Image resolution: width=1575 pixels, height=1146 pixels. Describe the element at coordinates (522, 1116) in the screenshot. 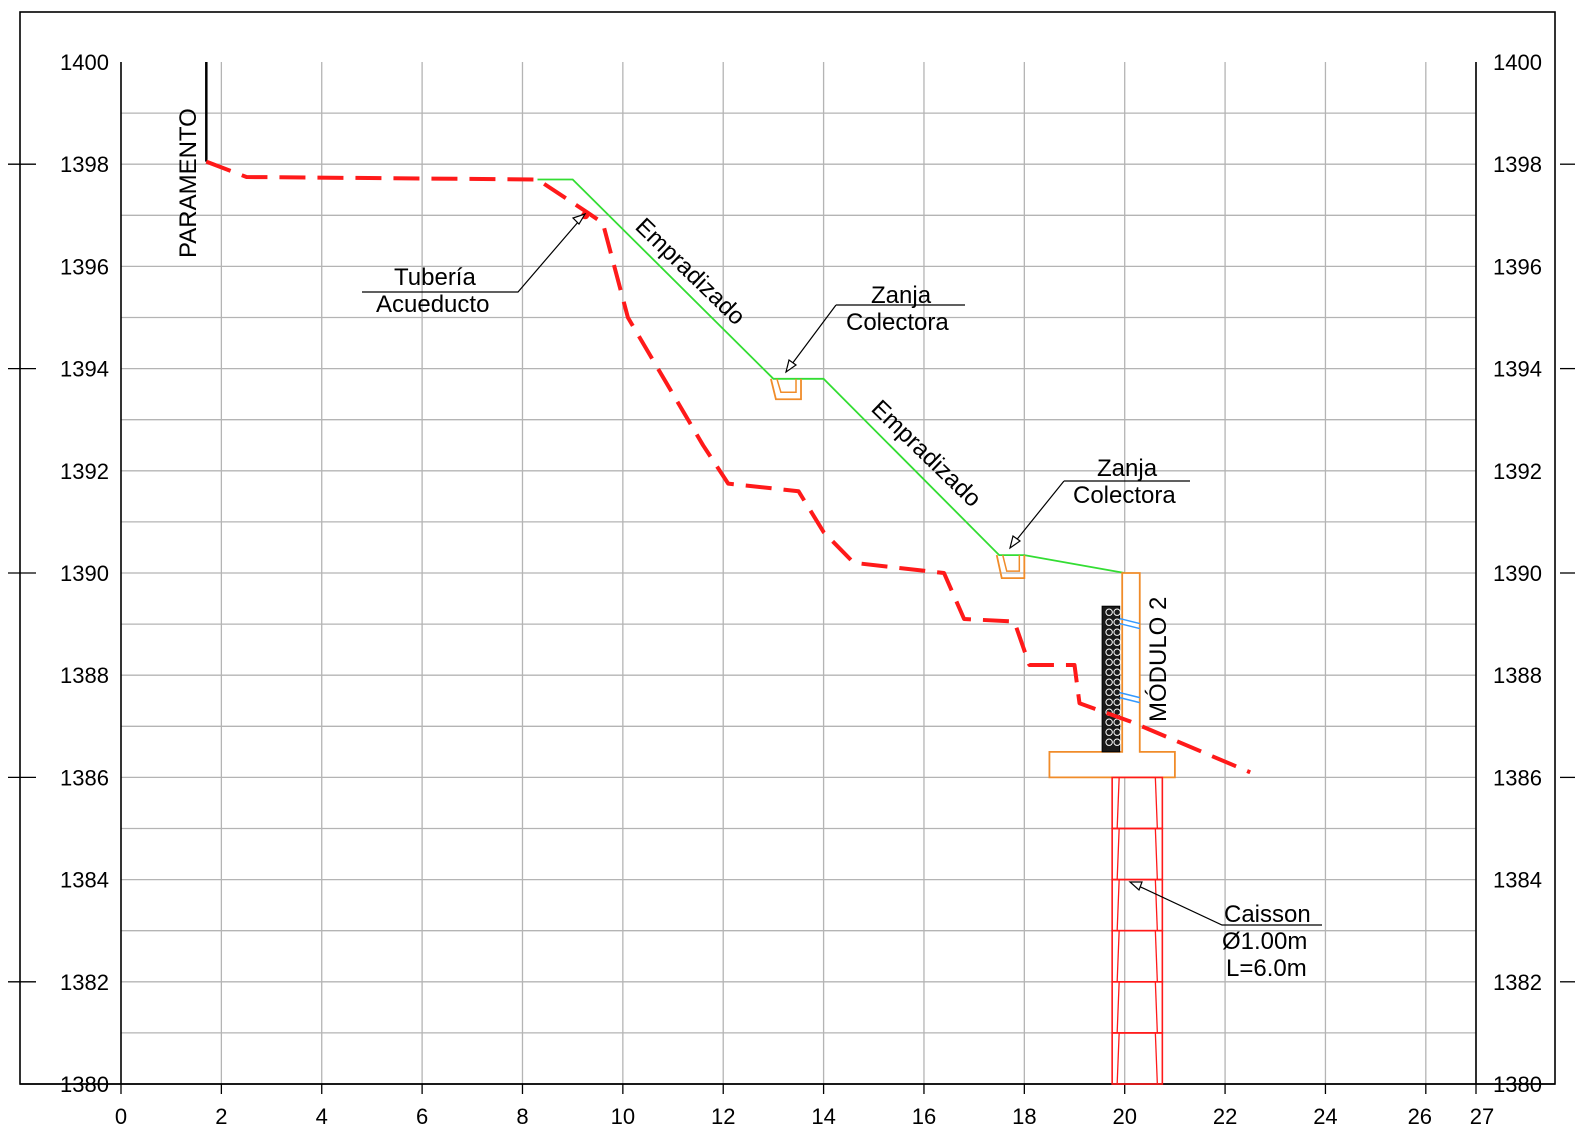

I see `x-tick-label: 8` at that location.